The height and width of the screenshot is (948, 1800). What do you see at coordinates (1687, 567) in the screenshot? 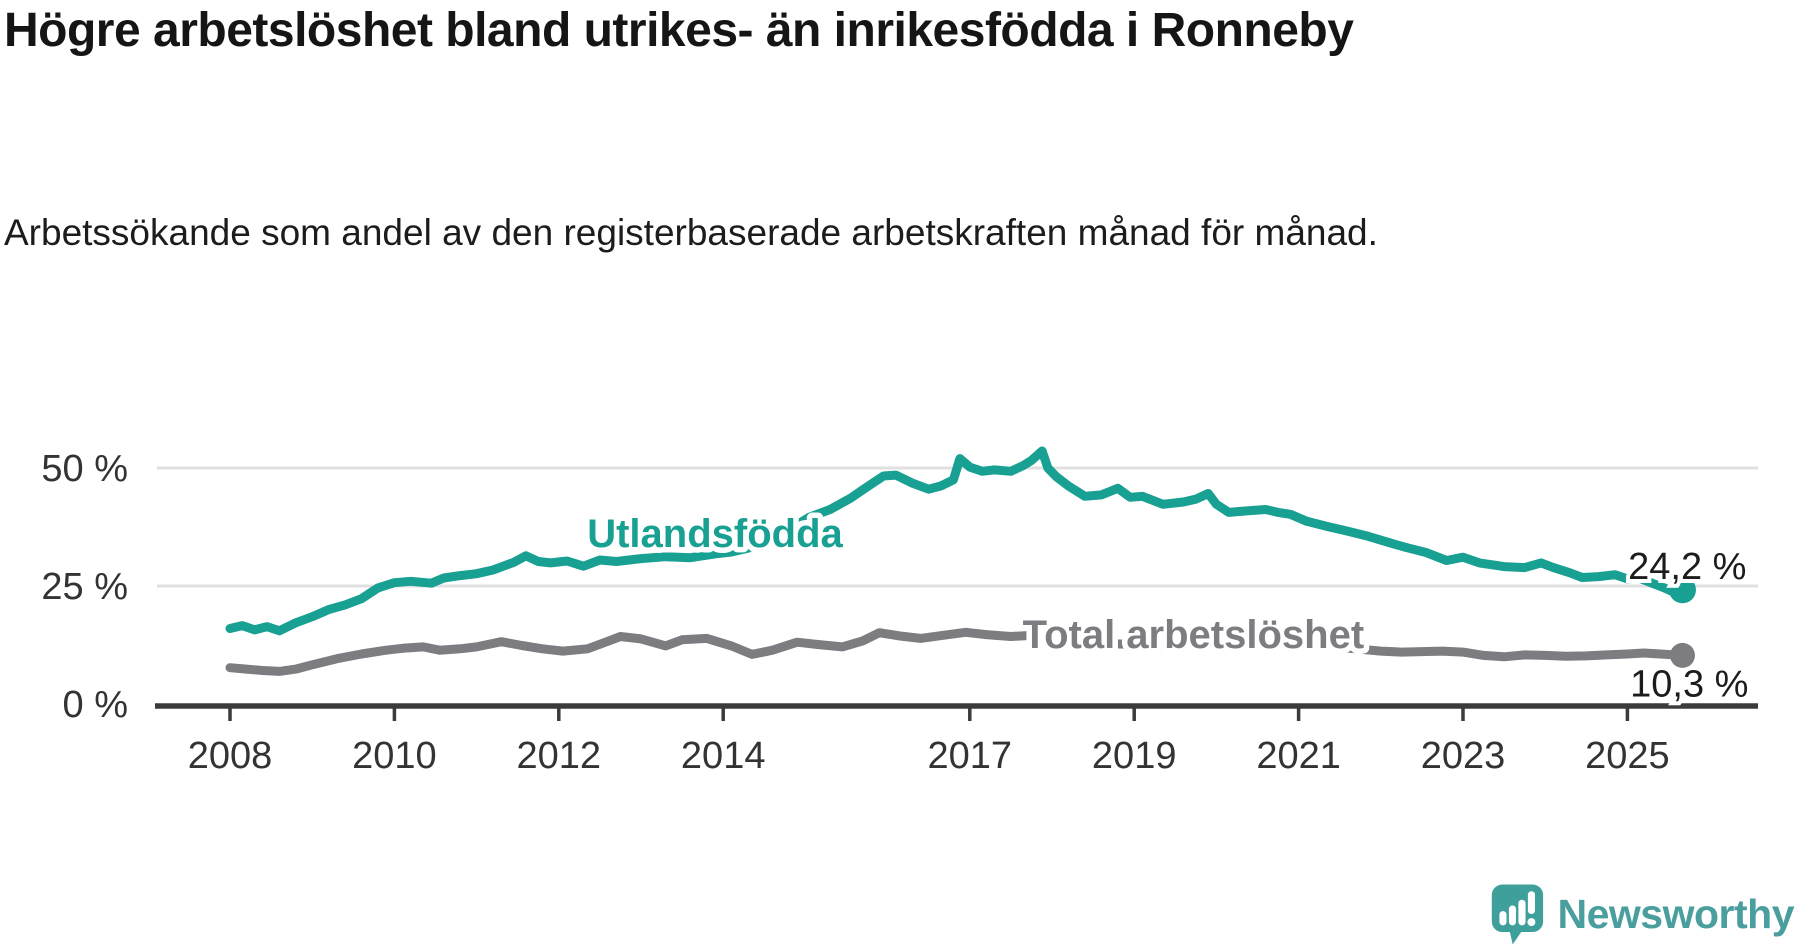
I see `end-value-label-utlandsf-dda: 24,2 %` at bounding box center [1687, 567].